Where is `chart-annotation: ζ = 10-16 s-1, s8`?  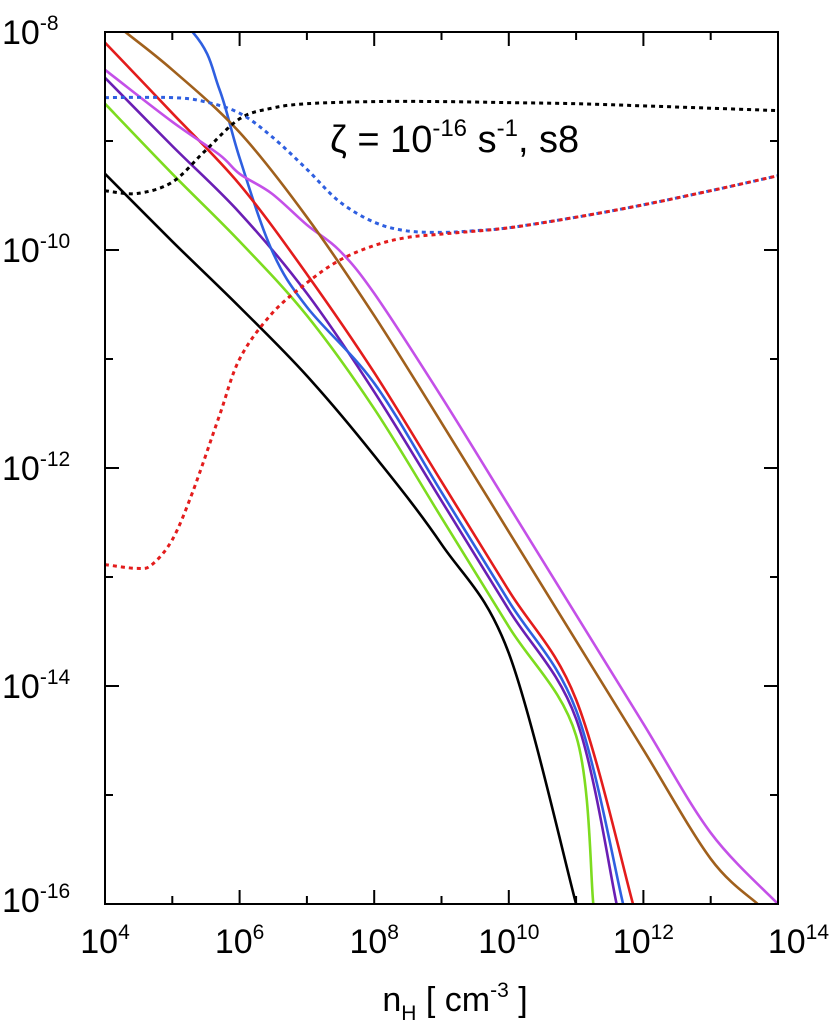
chart-annotation: ζ = 10-16 s-1, s8 is located at coordinates (454, 138).